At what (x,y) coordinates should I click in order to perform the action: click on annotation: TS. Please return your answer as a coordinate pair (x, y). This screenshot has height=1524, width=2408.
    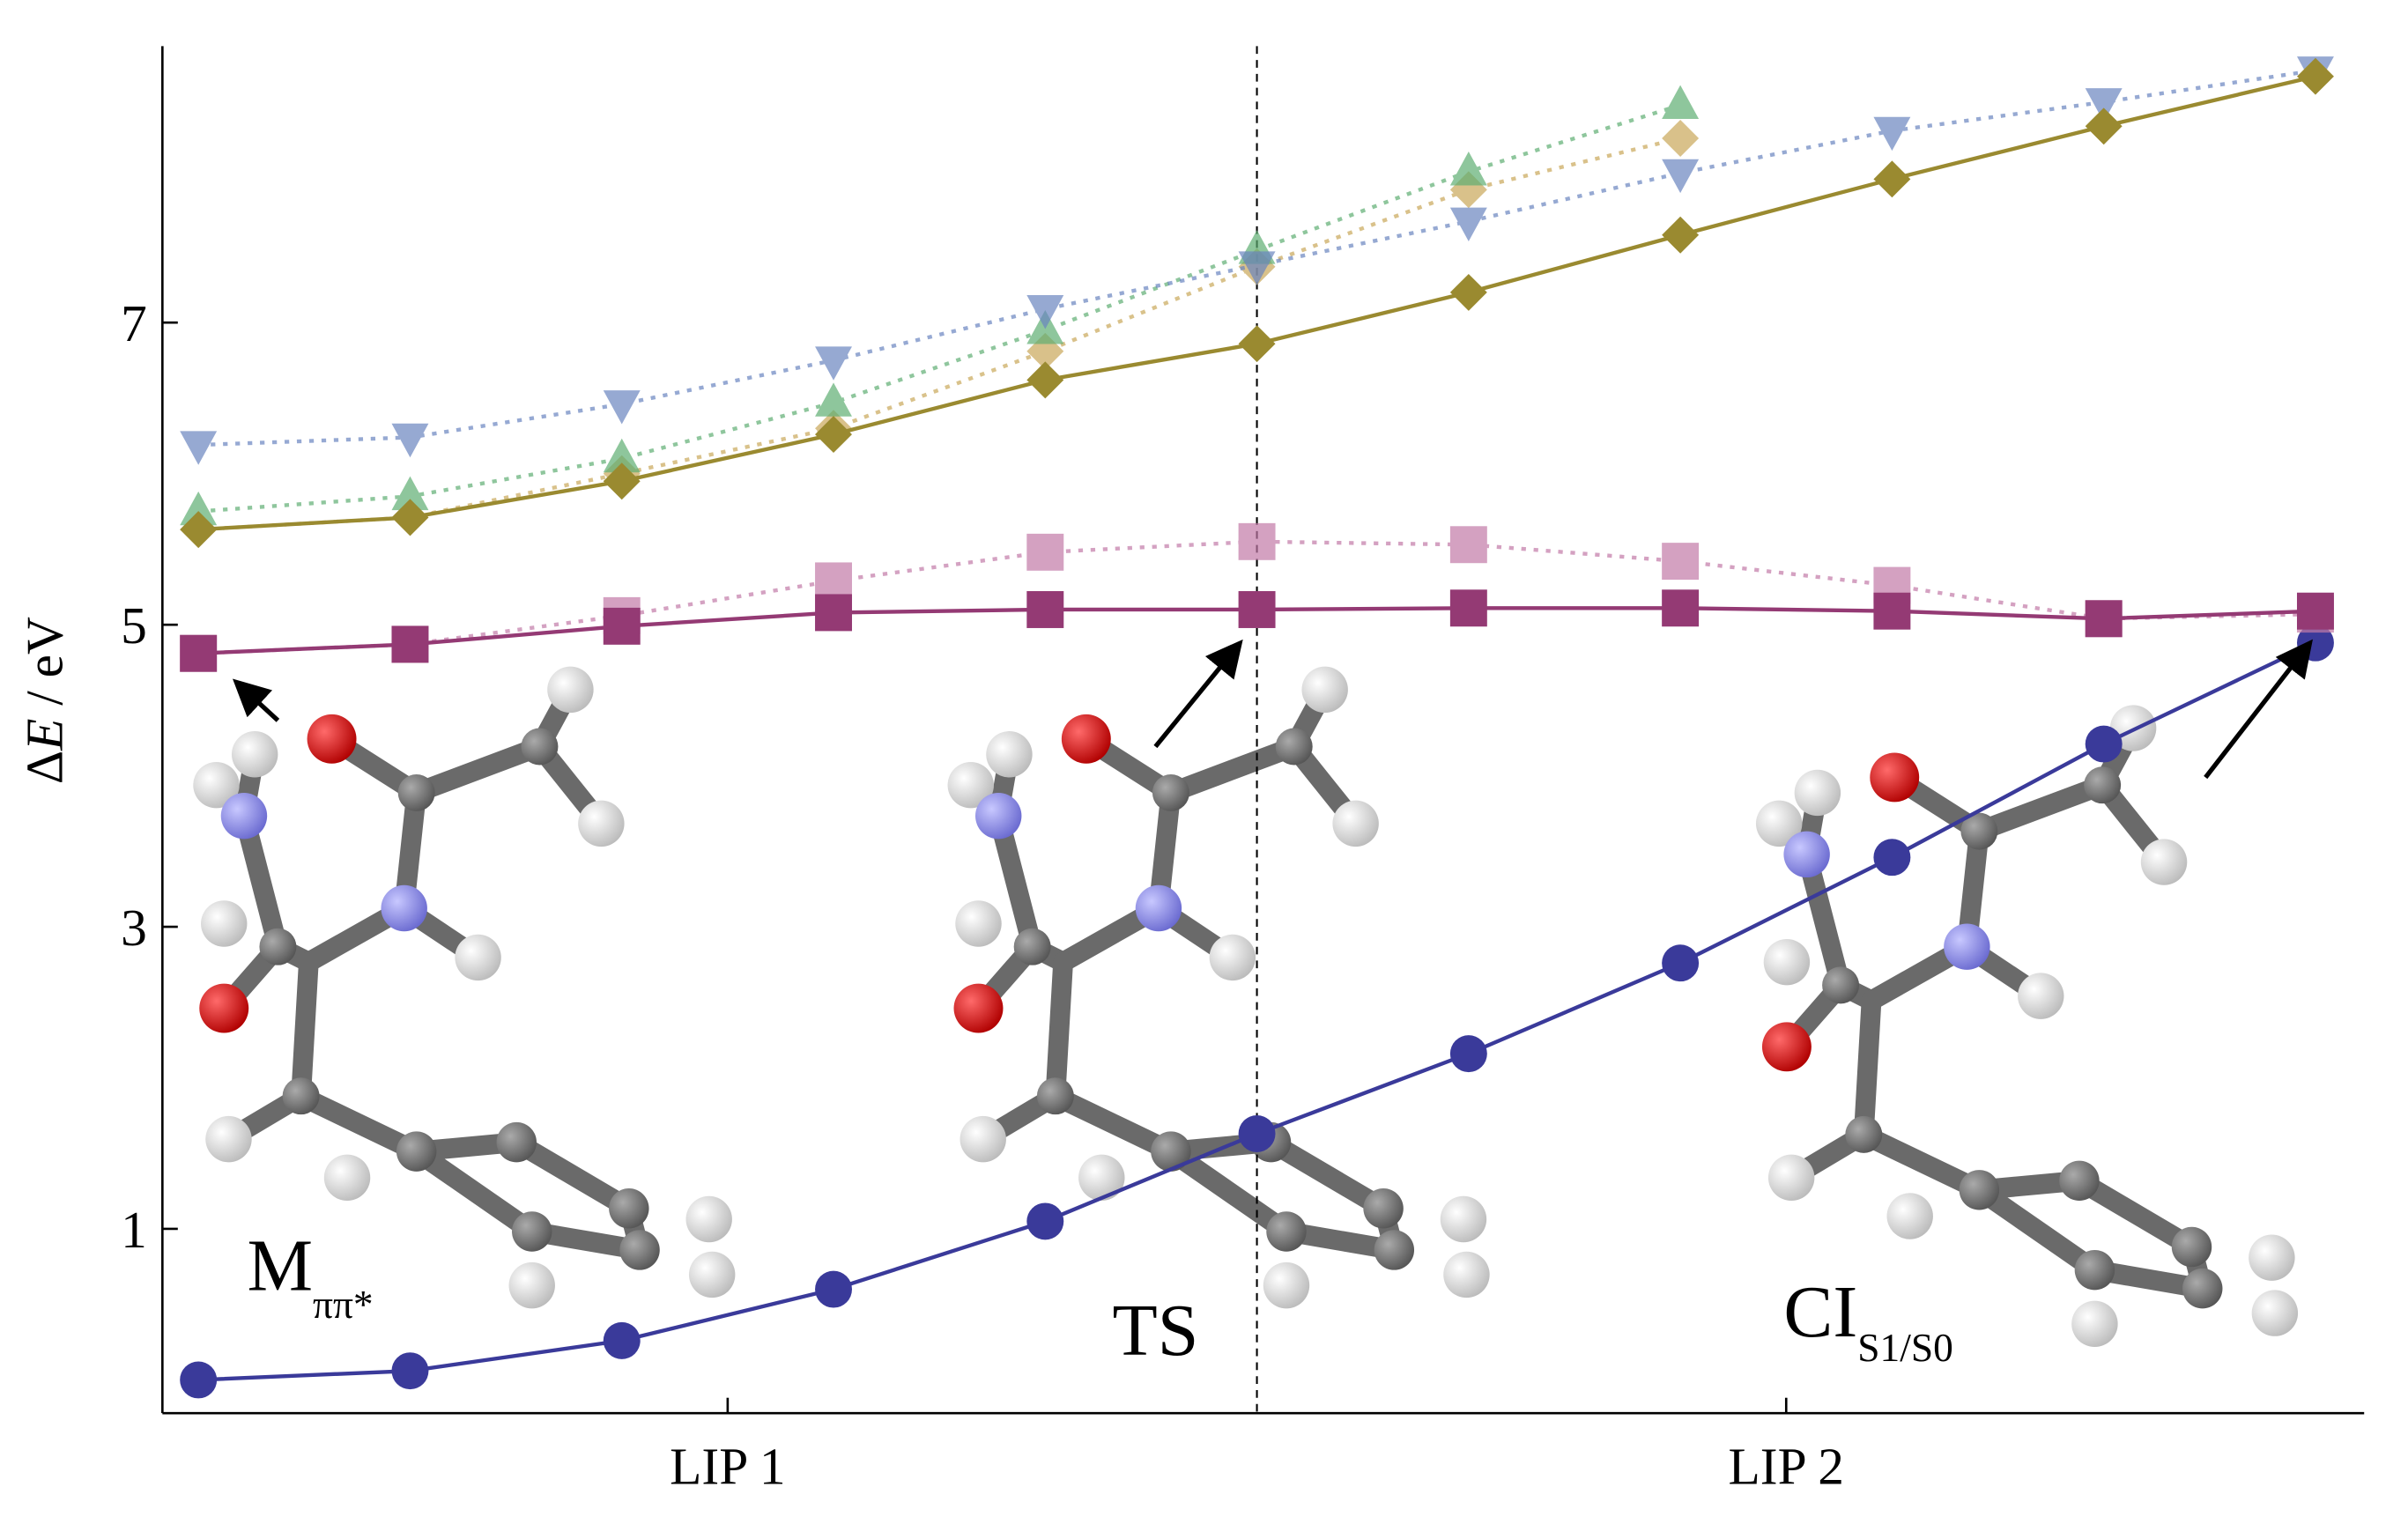
    Looking at the image, I should click on (1156, 1331).